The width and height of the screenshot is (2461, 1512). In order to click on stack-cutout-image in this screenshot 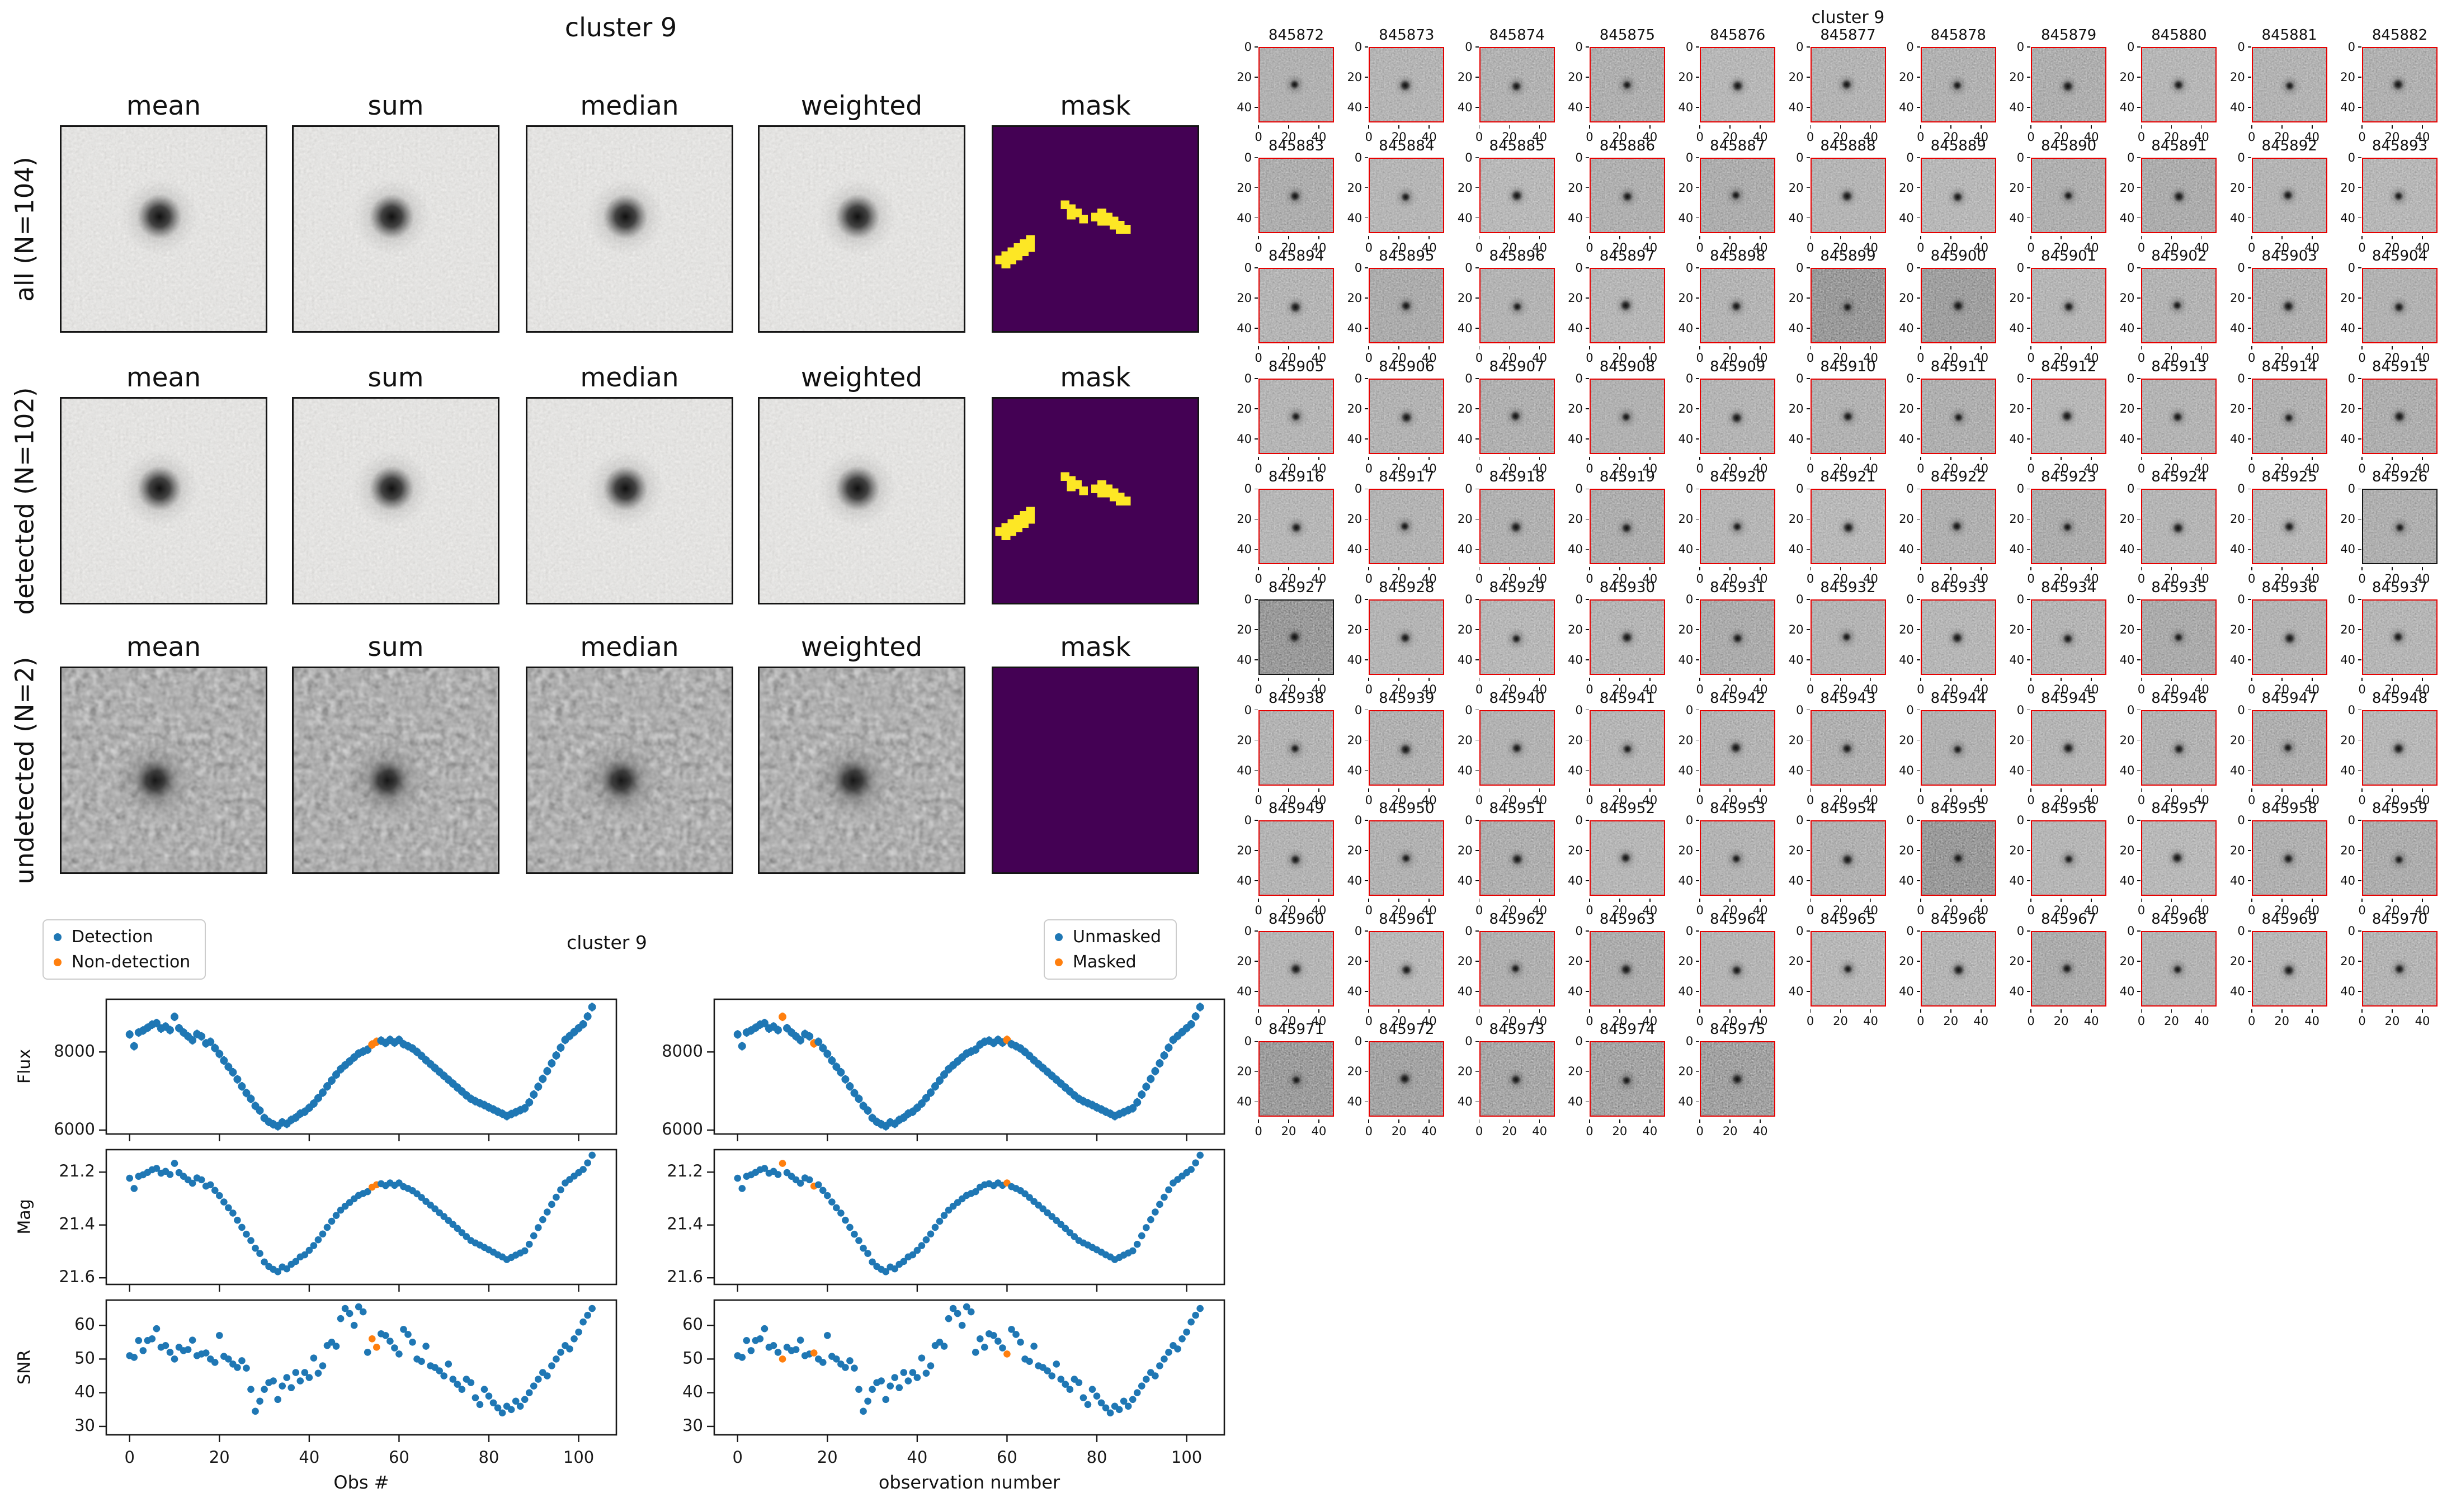, I will do `click(164, 229)`.